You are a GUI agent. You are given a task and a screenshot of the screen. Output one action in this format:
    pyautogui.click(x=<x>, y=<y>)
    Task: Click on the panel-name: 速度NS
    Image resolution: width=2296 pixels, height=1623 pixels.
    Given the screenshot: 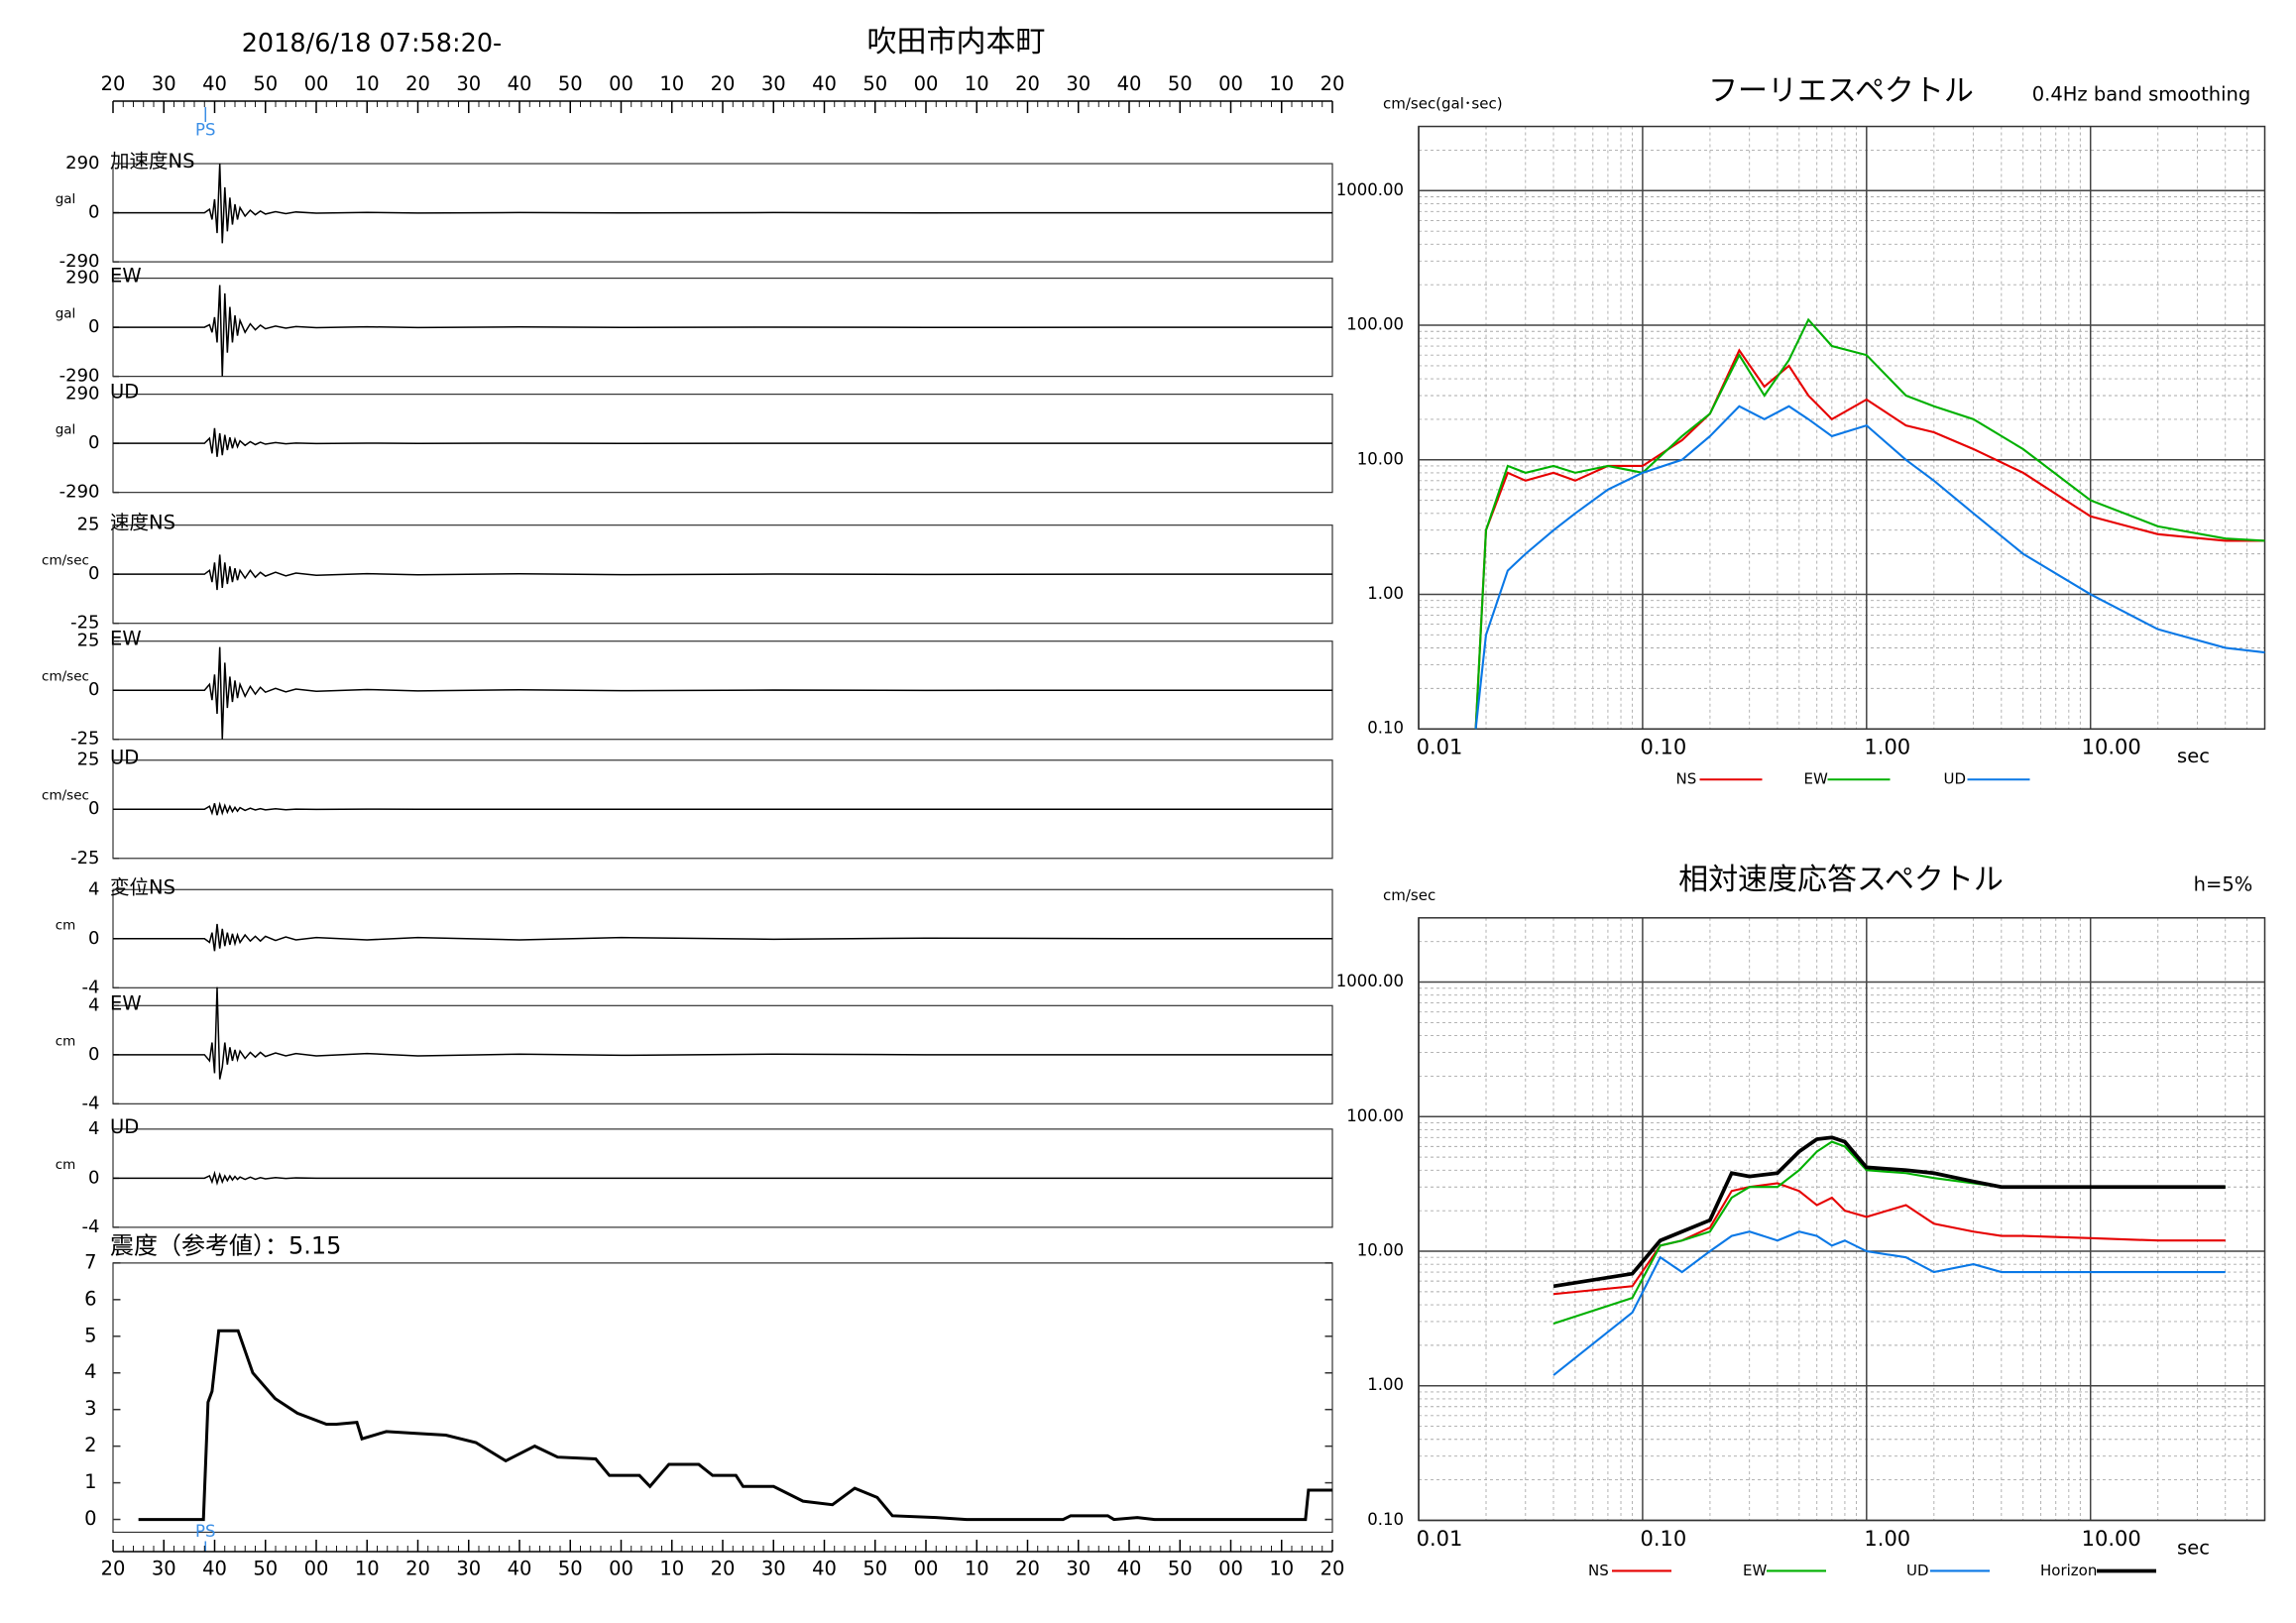 What is the action you would take?
    pyautogui.click(x=142, y=523)
    